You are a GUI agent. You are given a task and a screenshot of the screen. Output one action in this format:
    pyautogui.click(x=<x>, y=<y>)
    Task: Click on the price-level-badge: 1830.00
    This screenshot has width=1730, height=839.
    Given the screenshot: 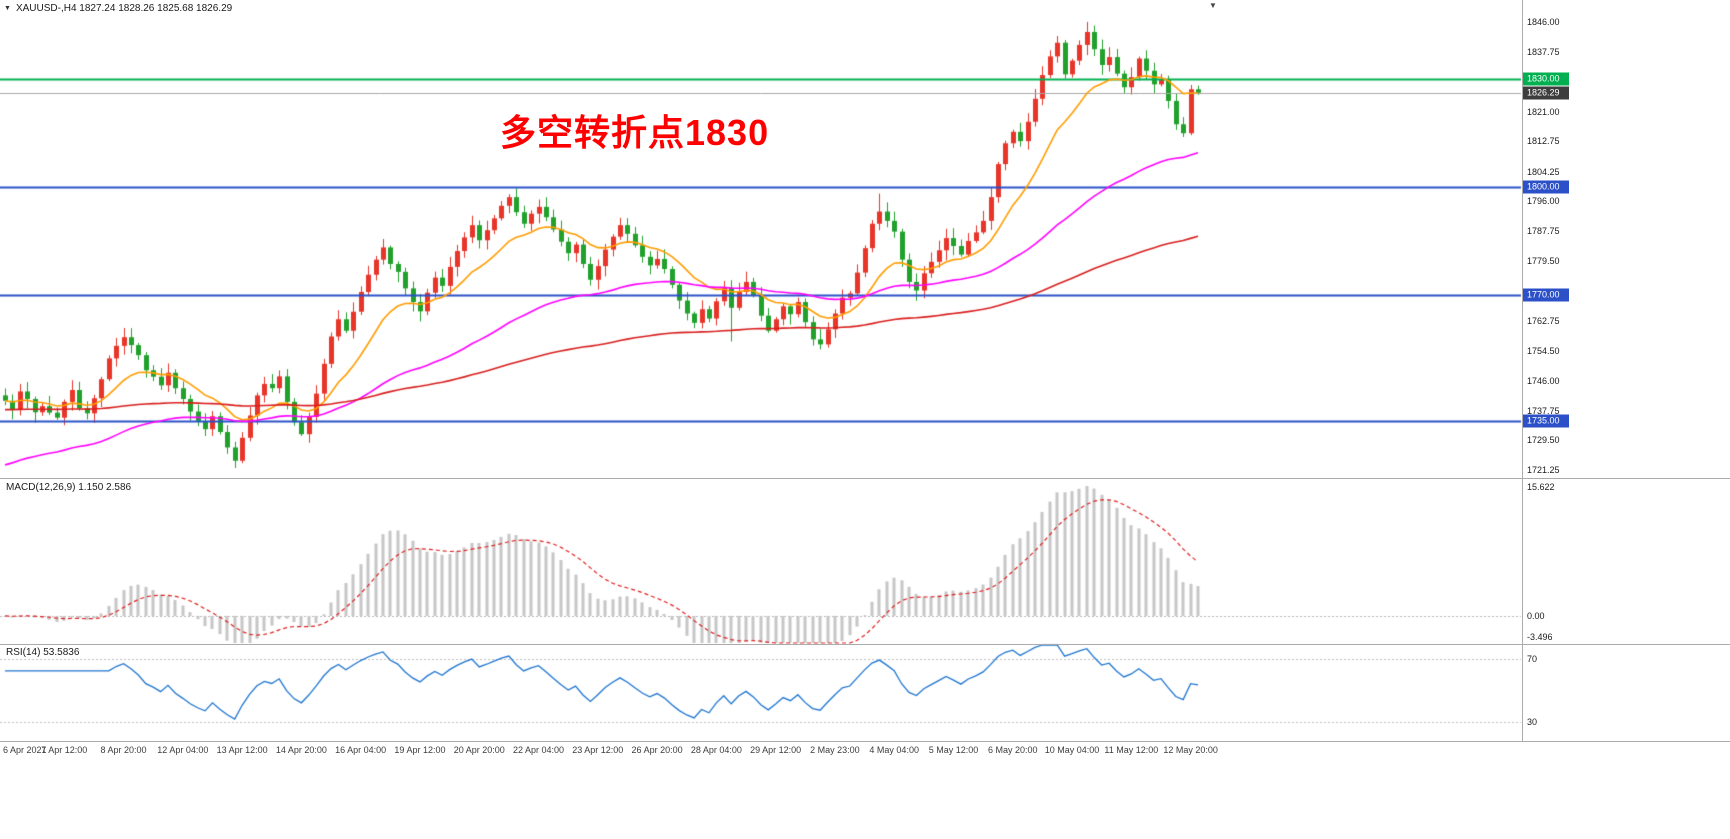 What is the action you would take?
    pyautogui.click(x=1546, y=79)
    